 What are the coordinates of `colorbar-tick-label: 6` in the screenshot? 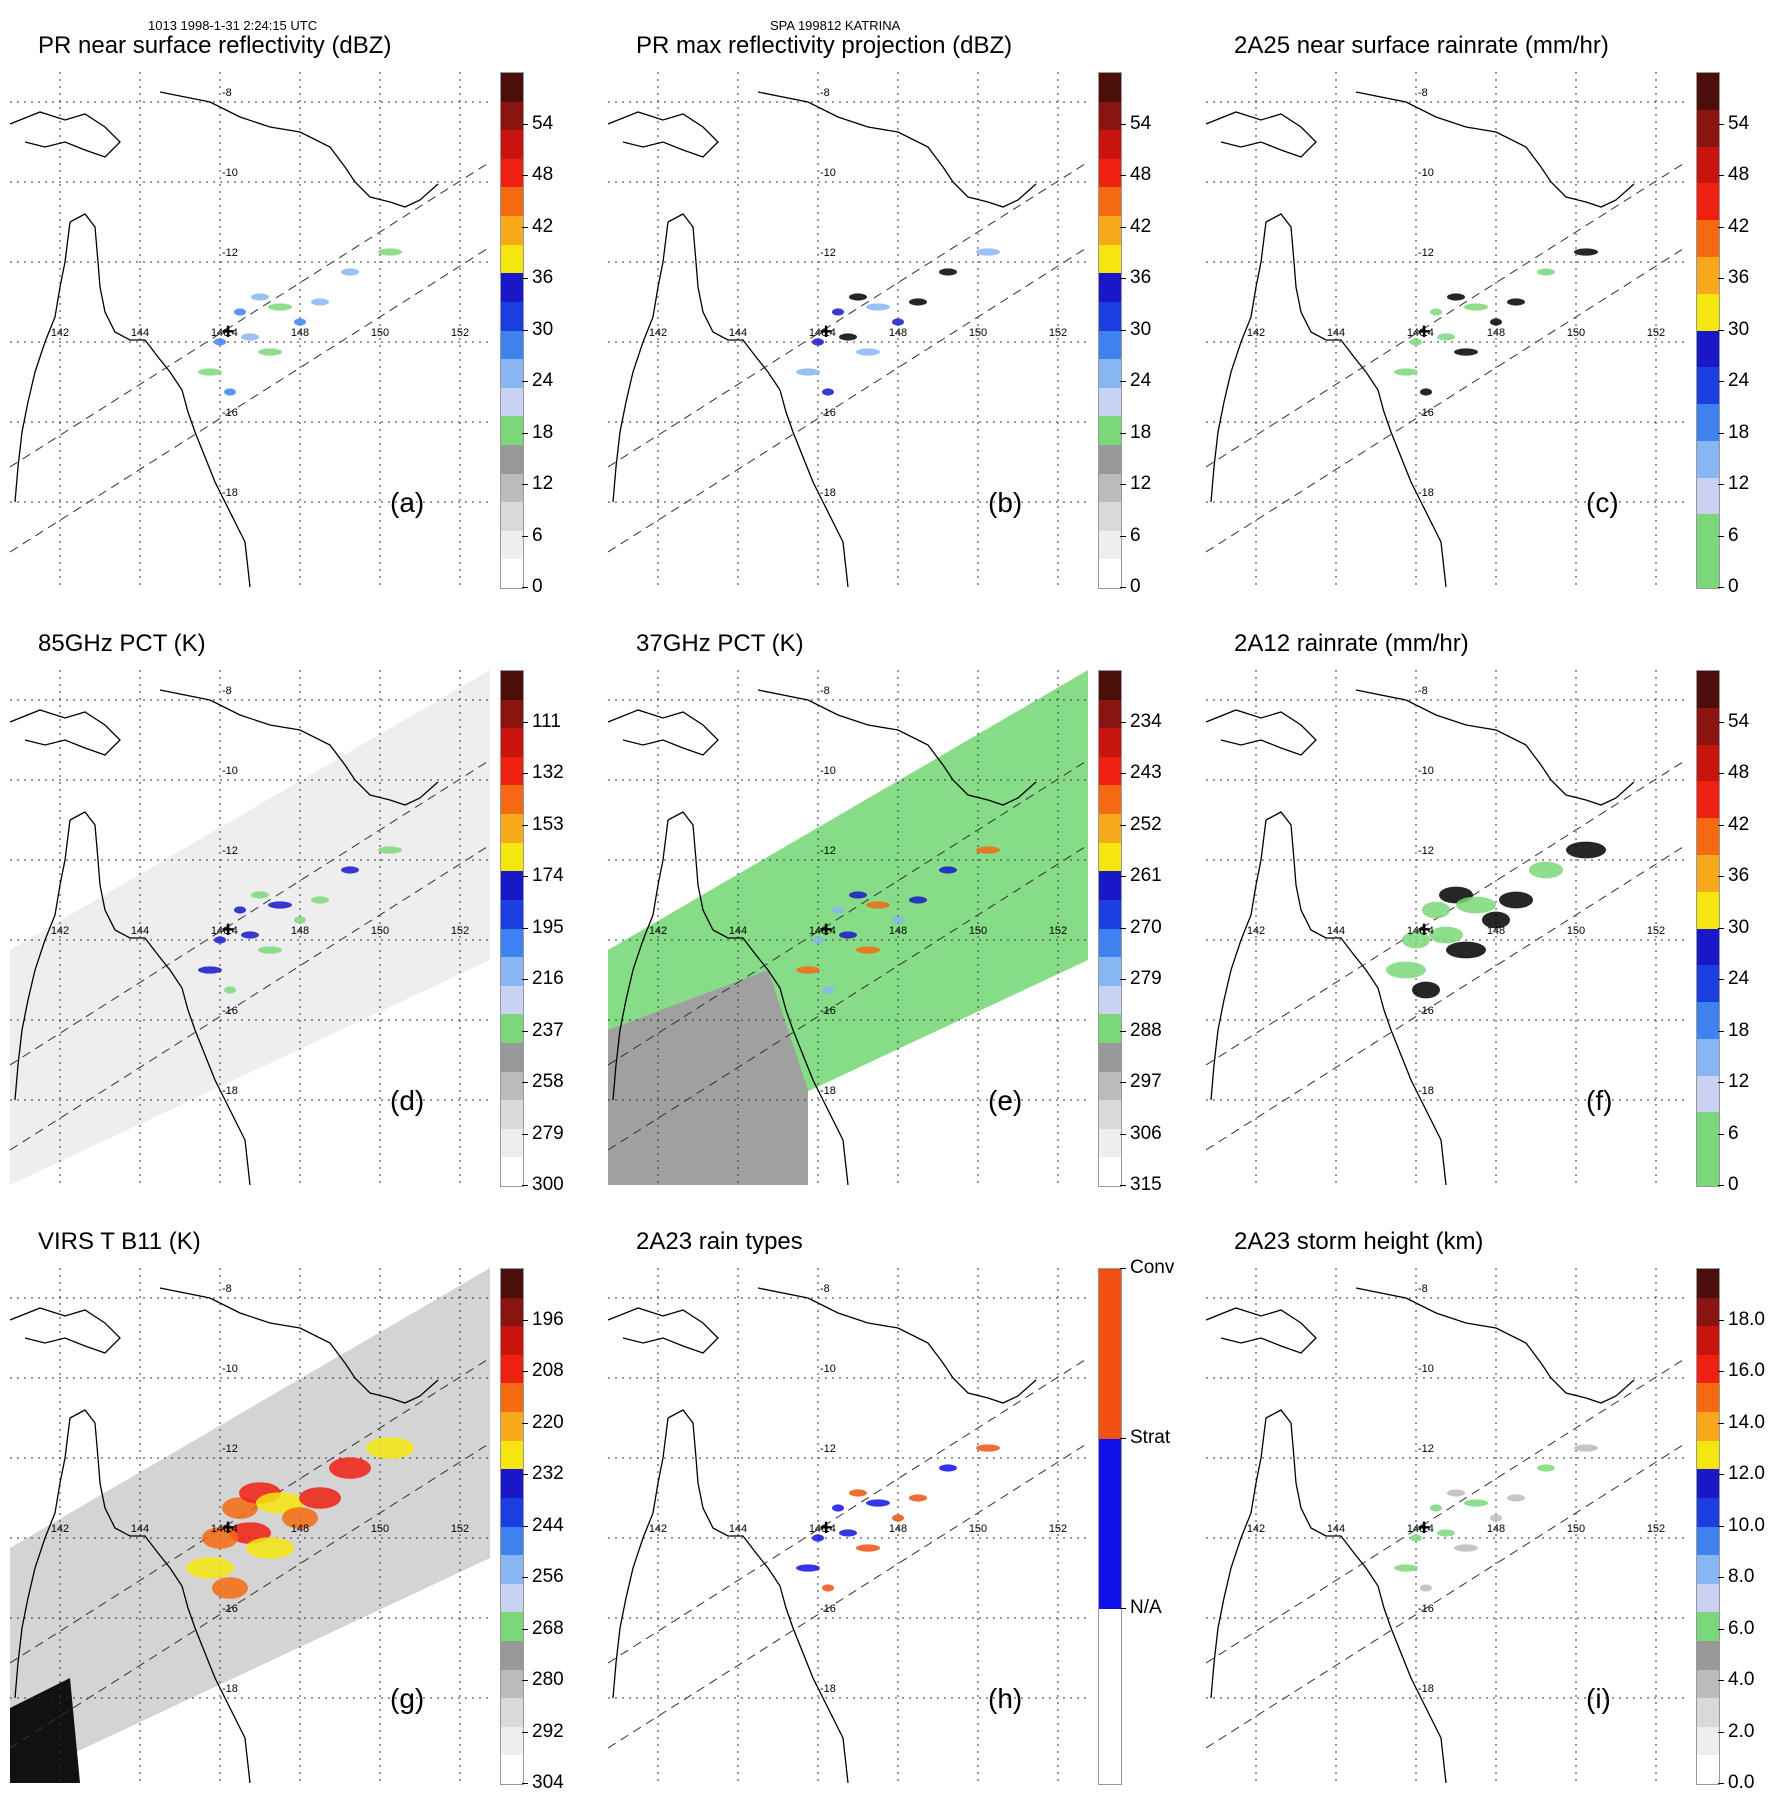 It's located at (1135, 535).